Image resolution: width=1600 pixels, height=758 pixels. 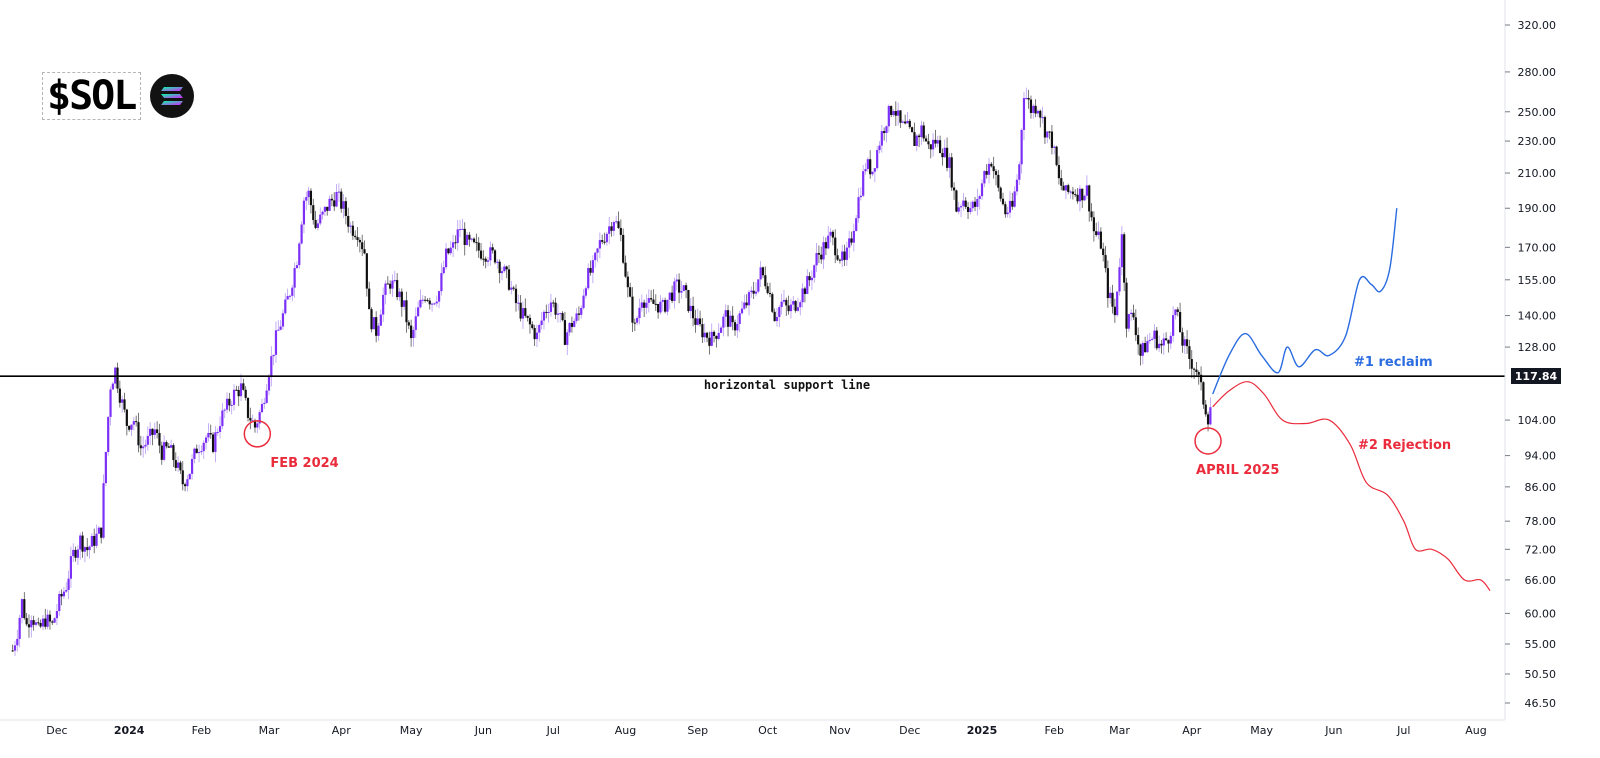 I want to click on price-tick-label: 250.00, so click(x=1537, y=112).